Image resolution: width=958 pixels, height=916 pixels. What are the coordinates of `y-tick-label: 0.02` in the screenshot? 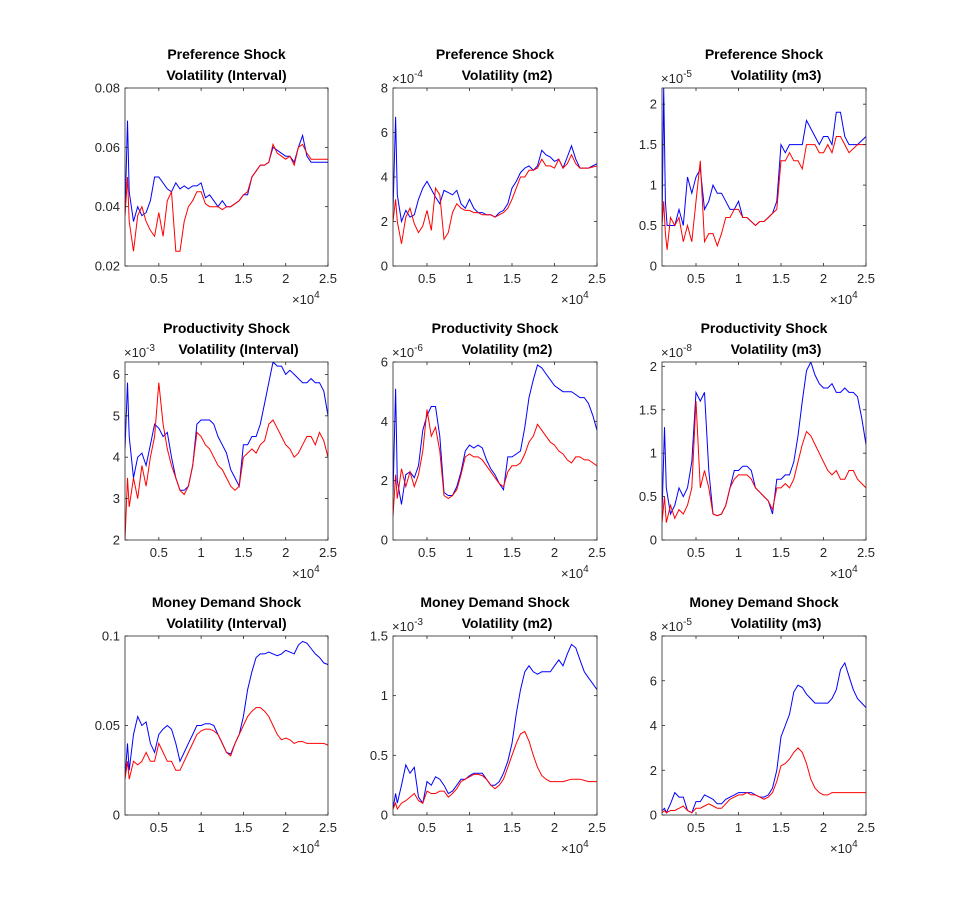 It's located at (107, 266).